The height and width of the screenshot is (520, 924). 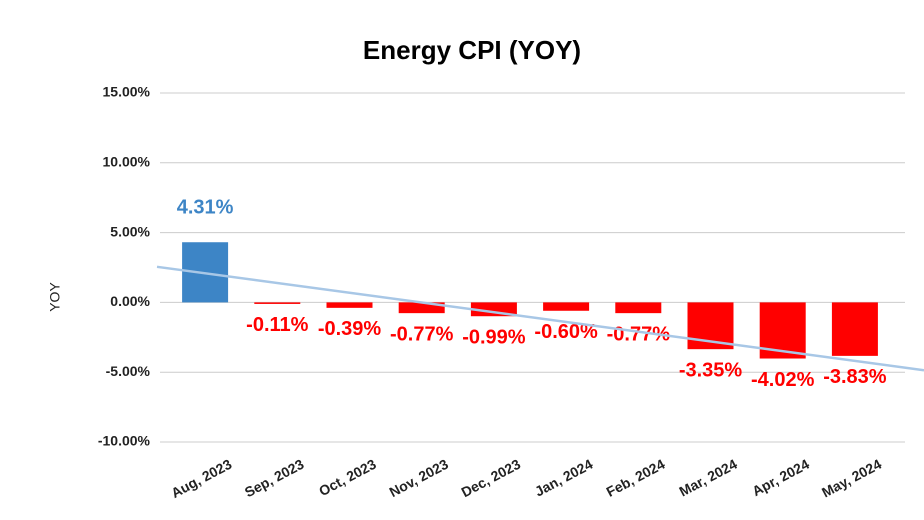 What do you see at coordinates (127, 92) in the screenshot?
I see `y-tick-label: 15.00%` at bounding box center [127, 92].